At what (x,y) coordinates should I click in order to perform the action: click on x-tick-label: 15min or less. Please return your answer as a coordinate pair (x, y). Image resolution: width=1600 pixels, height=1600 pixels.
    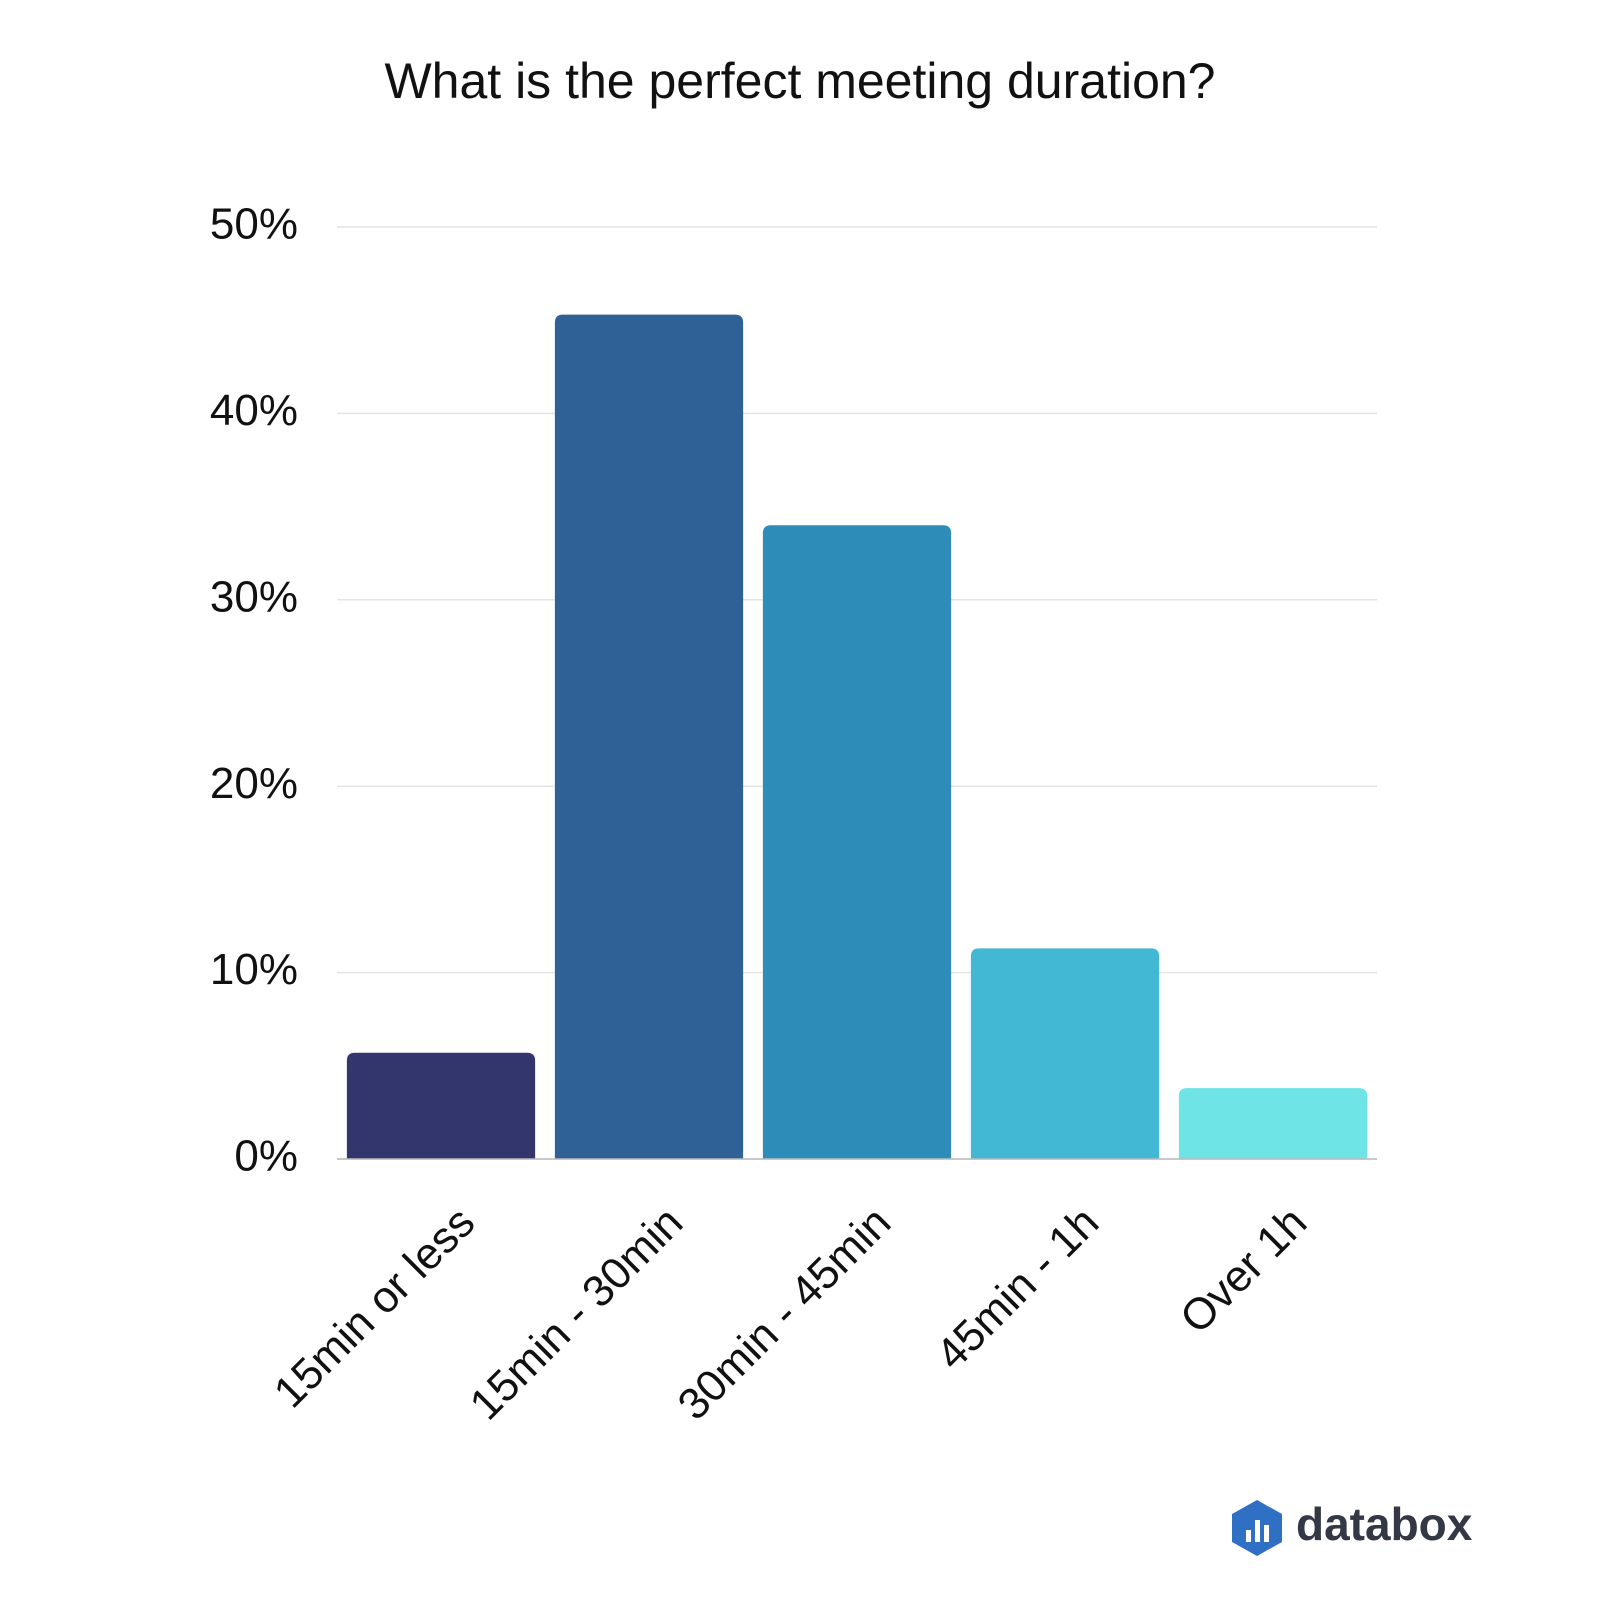
    Looking at the image, I should click on (375, 1308).